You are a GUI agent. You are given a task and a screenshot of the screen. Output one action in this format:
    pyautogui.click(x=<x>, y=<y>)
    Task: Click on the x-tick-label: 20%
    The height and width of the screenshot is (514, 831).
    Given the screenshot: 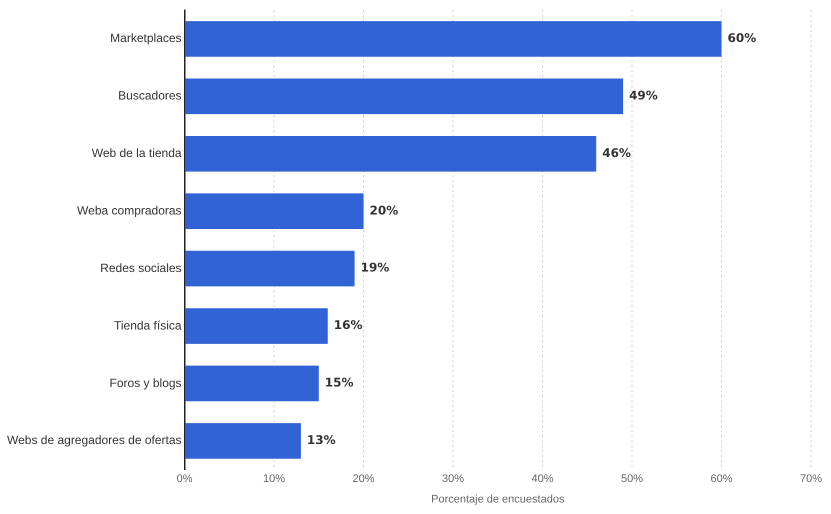 What is the action you would take?
    pyautogui.click(x=363, y=479)
    